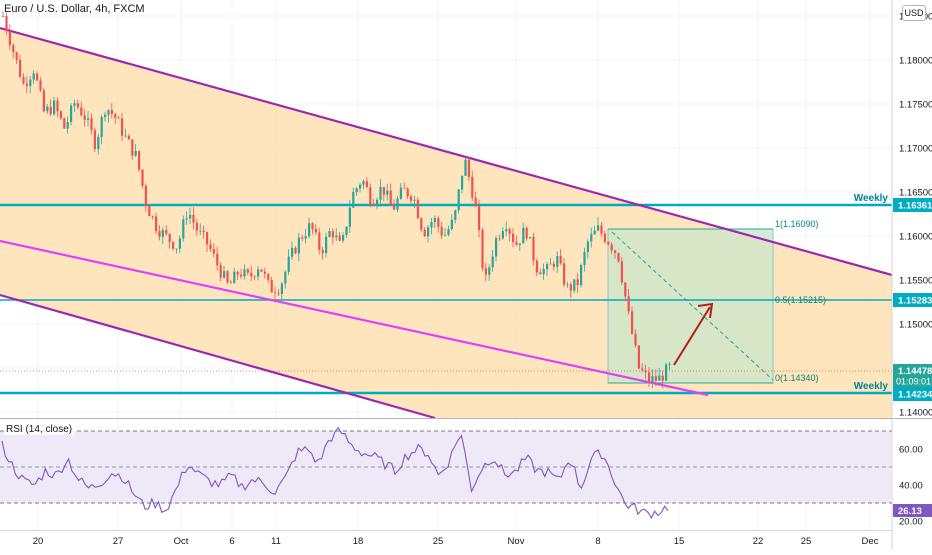  Describe the element at coordinates (912, 205) in the screenshot. I see `weekly-upper-price-badge` at that location.